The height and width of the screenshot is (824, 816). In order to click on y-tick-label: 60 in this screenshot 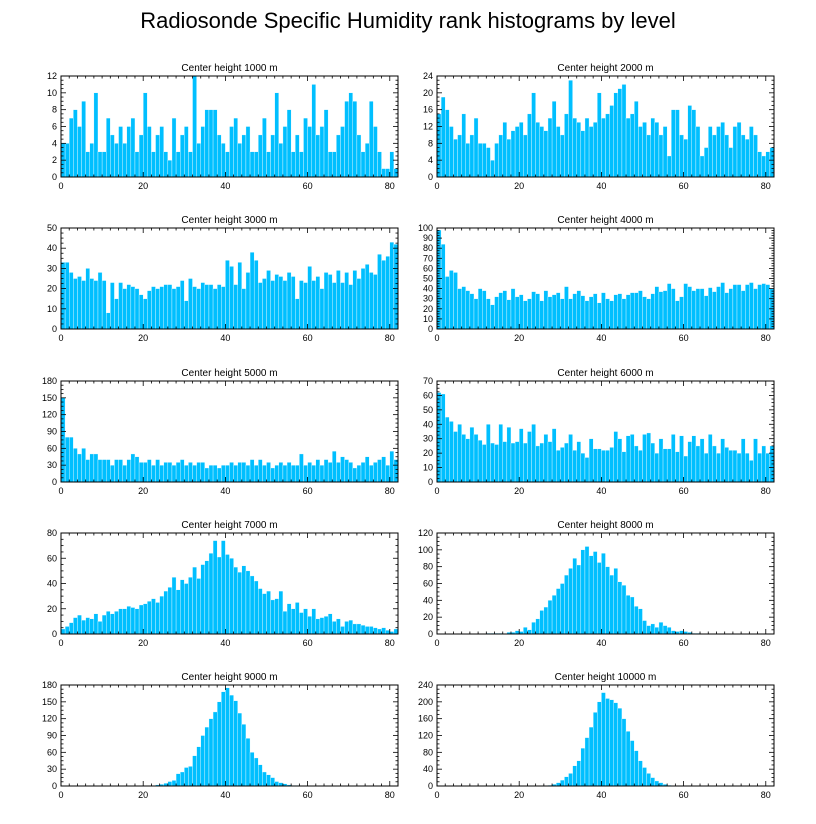, I will do `click(52, 448)`.